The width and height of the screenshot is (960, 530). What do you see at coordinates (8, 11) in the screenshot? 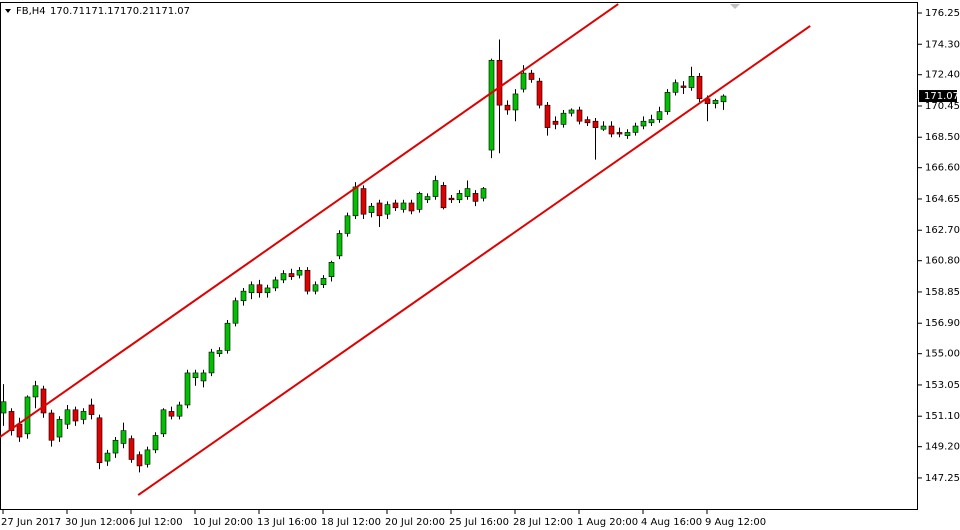
I see `menu-arrow` at bounding box center [8, 11].